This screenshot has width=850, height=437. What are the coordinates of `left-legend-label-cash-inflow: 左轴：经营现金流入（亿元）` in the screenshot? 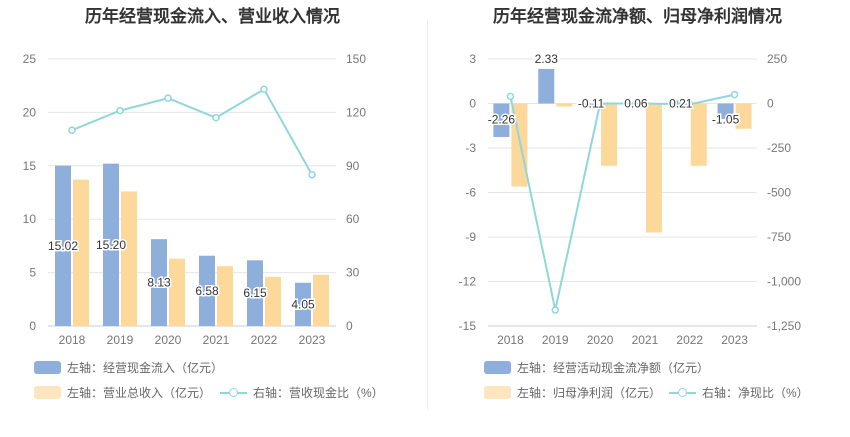 It's located at (145, 368).